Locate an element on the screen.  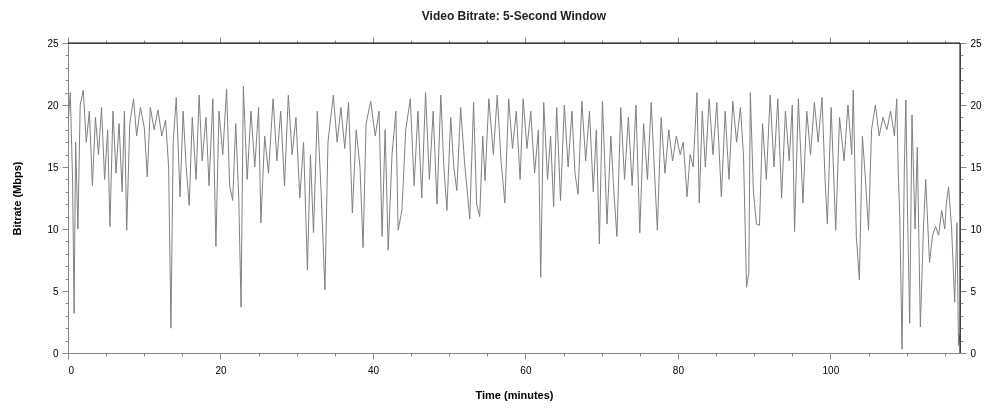
y2-tick-label: 0 is located at coordinates (973, 353).